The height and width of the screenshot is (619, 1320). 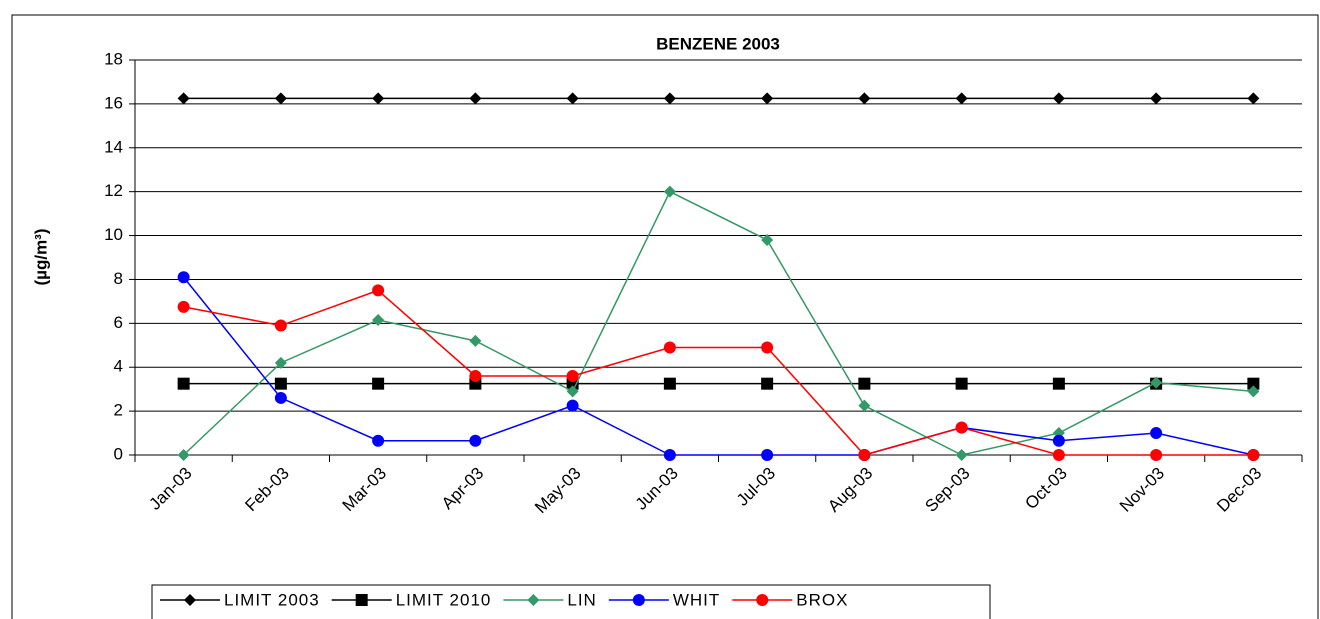 What do you see at coordinates (118, 410) in the screenshot?
I see `y-tick-label: 2` at bounding box center [118, 410].